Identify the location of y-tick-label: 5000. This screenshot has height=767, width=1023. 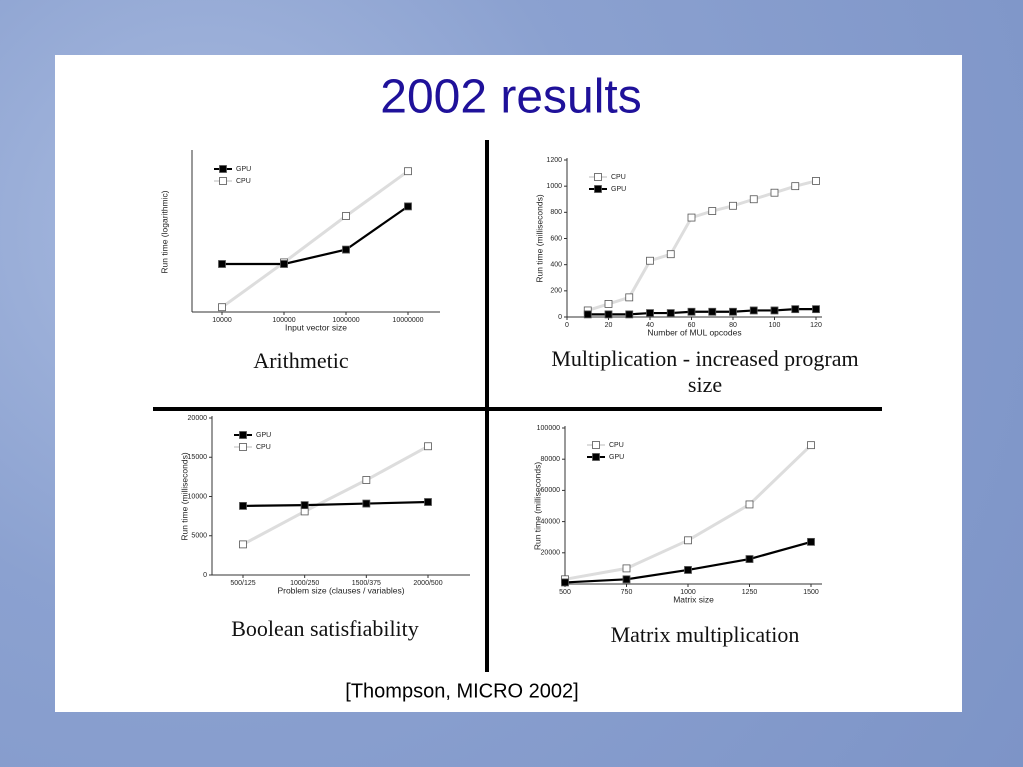
(199, 536).